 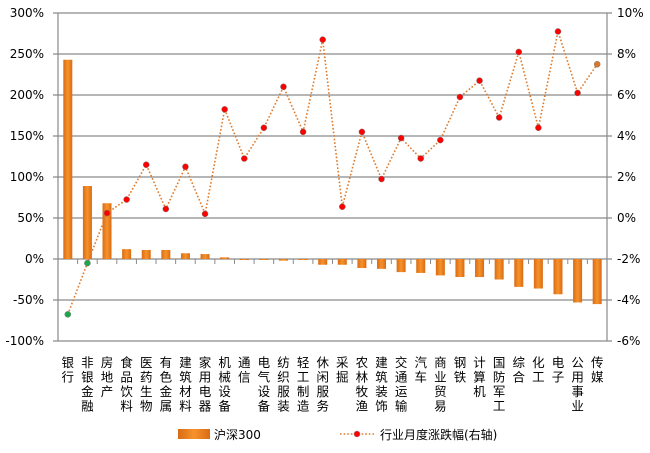 What do you see at coordinates (626, 218) in the screenshot?
I see `right-tick-label: 0%` at bounding box center [626, 218].